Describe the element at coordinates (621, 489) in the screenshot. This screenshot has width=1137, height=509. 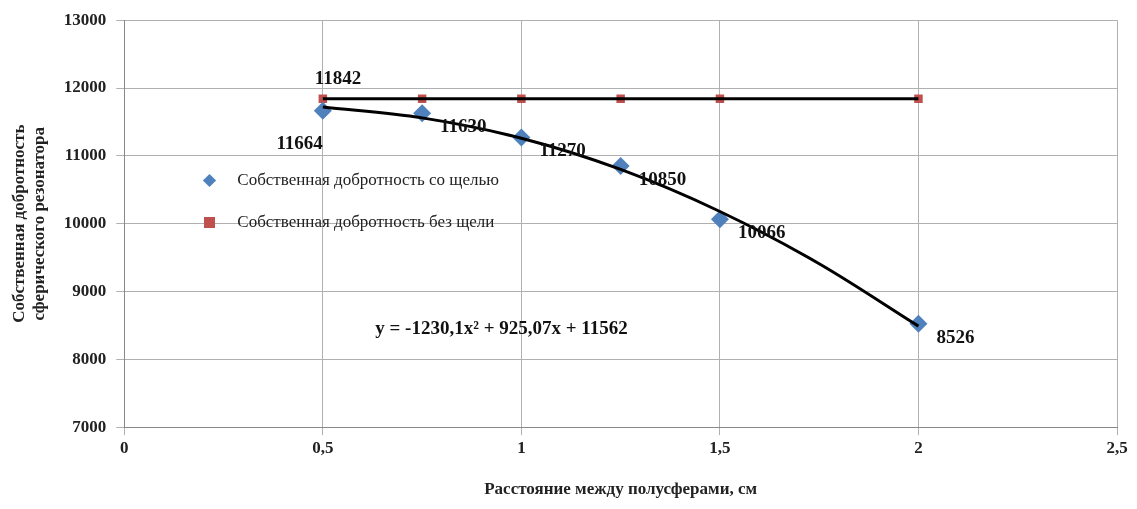
I see `x-axis-title: Расстояние между полусферами, см` at that location.